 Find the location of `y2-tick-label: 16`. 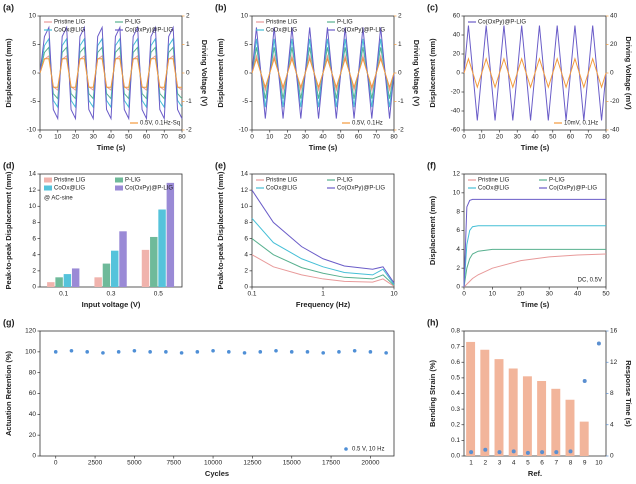

y2-tick-label: 16 is located at coordinates (614, 331).